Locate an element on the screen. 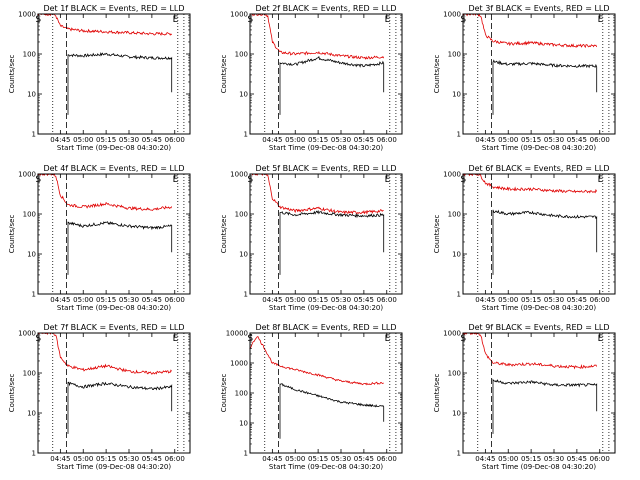 This screenshot has width=640, height=480. marker-s: S is located at coordinates (250, 339).